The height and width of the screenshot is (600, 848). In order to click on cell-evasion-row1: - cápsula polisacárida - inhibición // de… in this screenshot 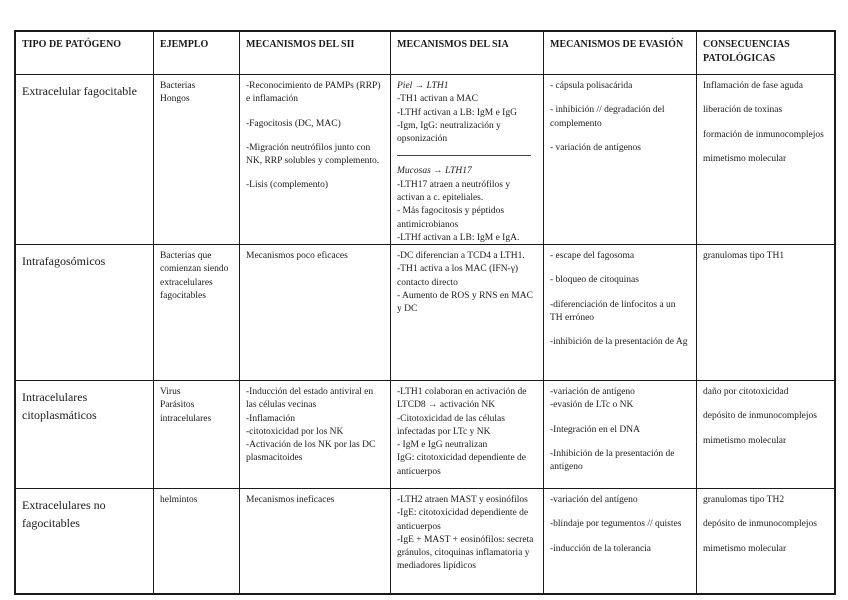, I will do `click(620, 160)`.